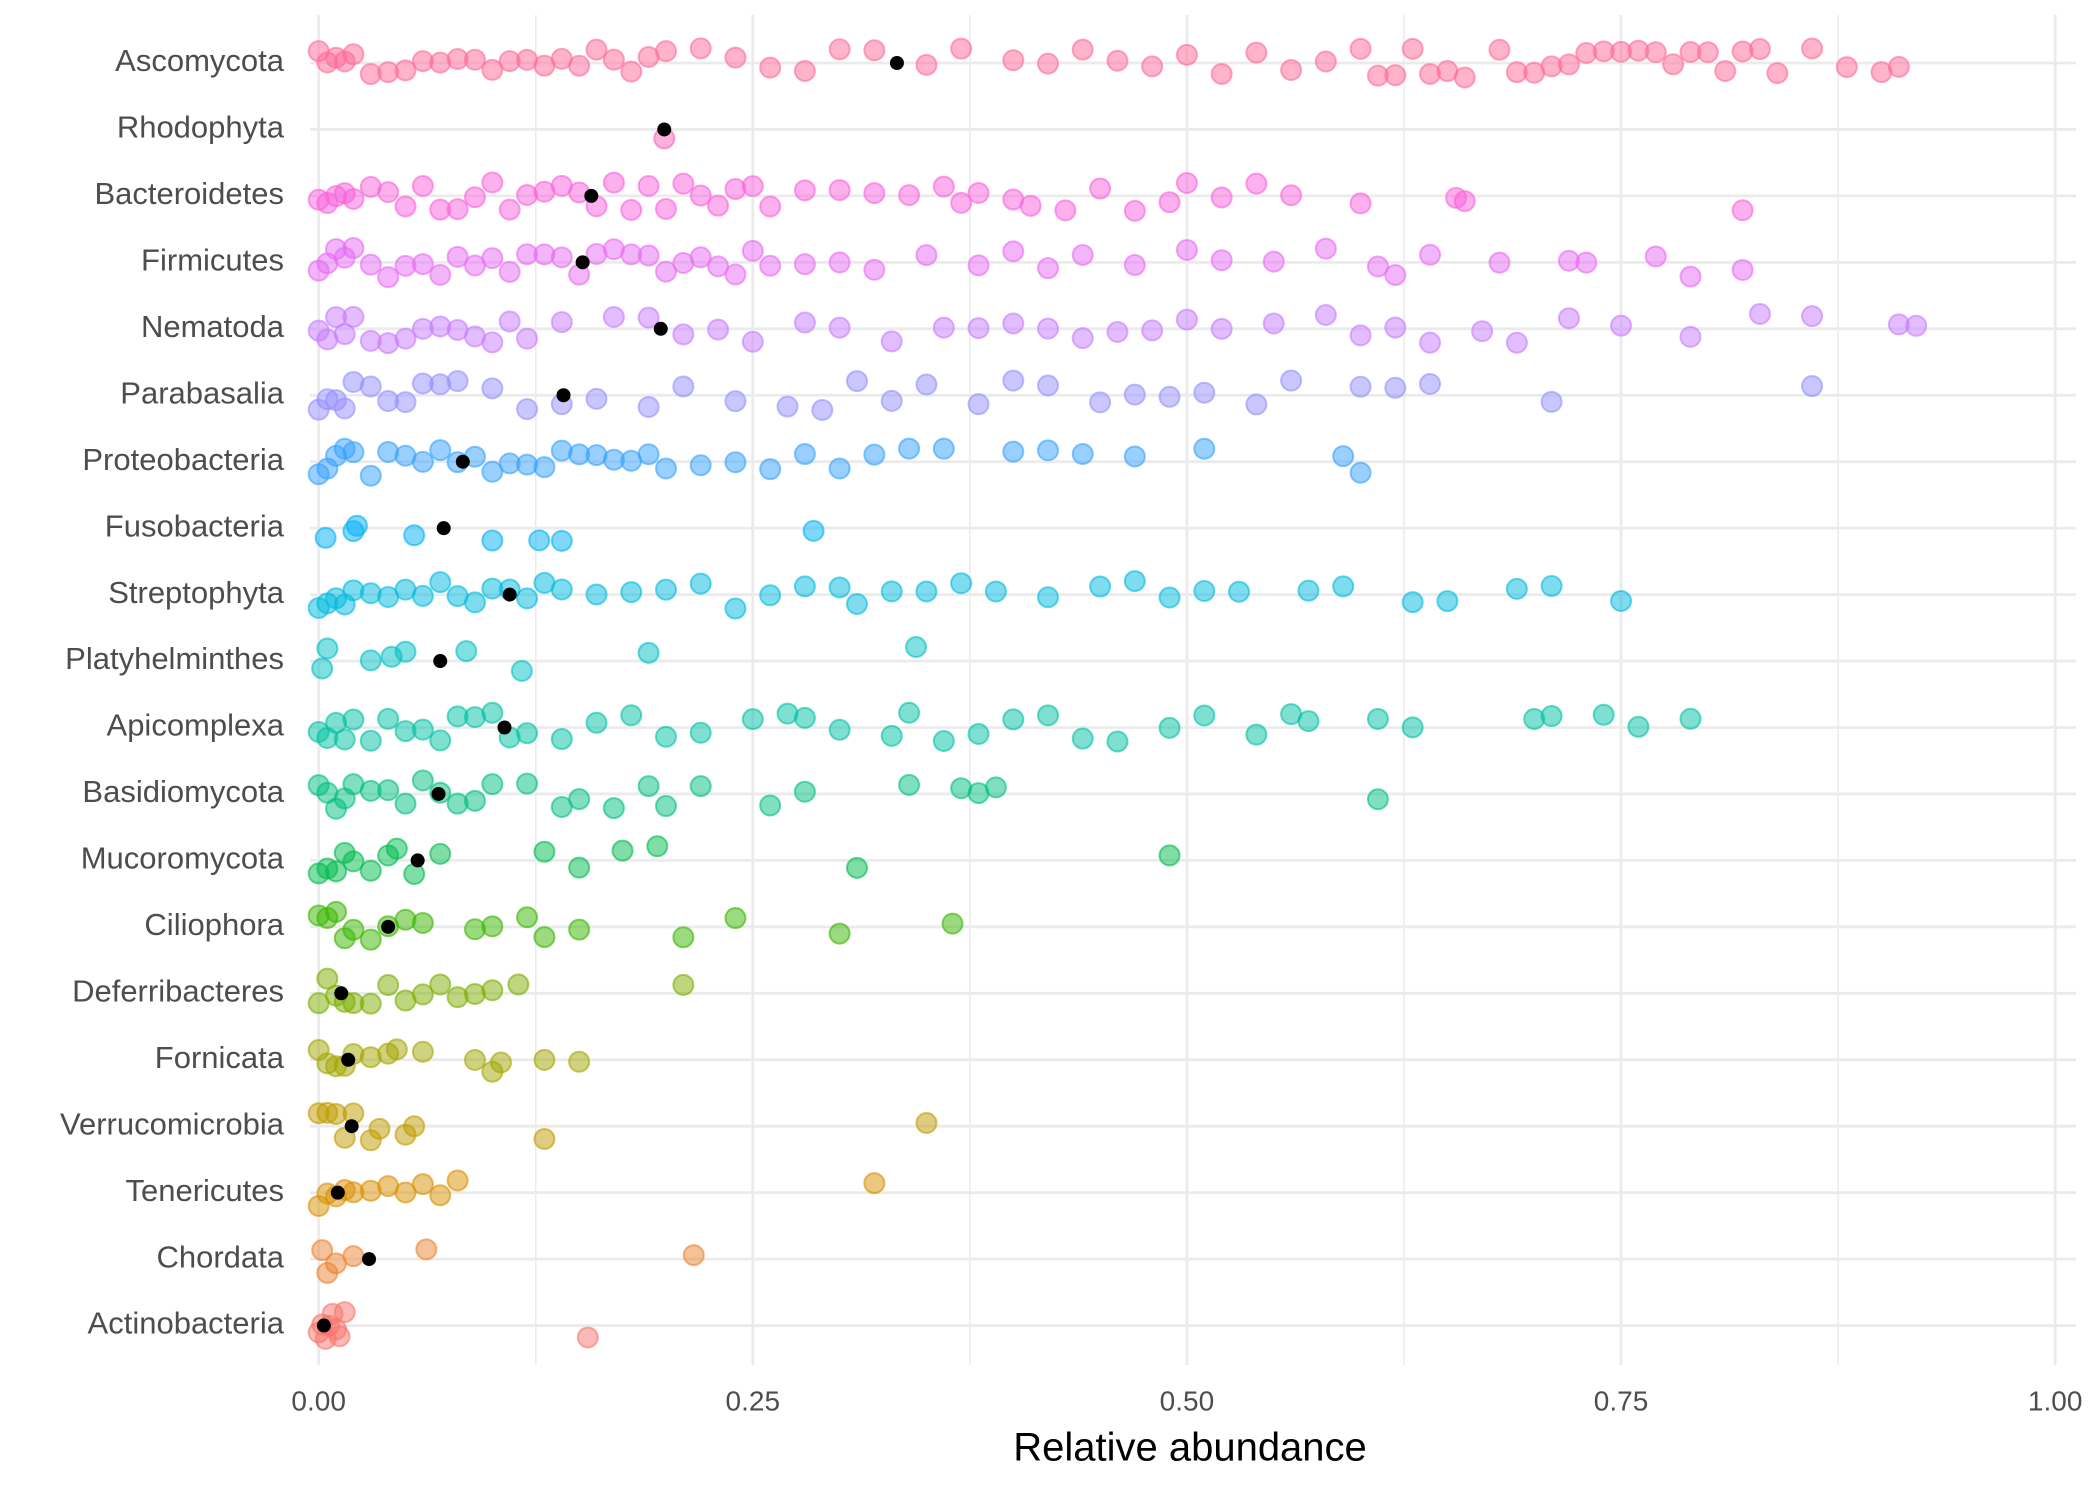 The width and height of the screenshot is (2100, 1500). What do you see at coordinates (1621, 1400) in the screenshot?
I see `x-tick-label: 0.75` at bounding box center [1621, 1400].